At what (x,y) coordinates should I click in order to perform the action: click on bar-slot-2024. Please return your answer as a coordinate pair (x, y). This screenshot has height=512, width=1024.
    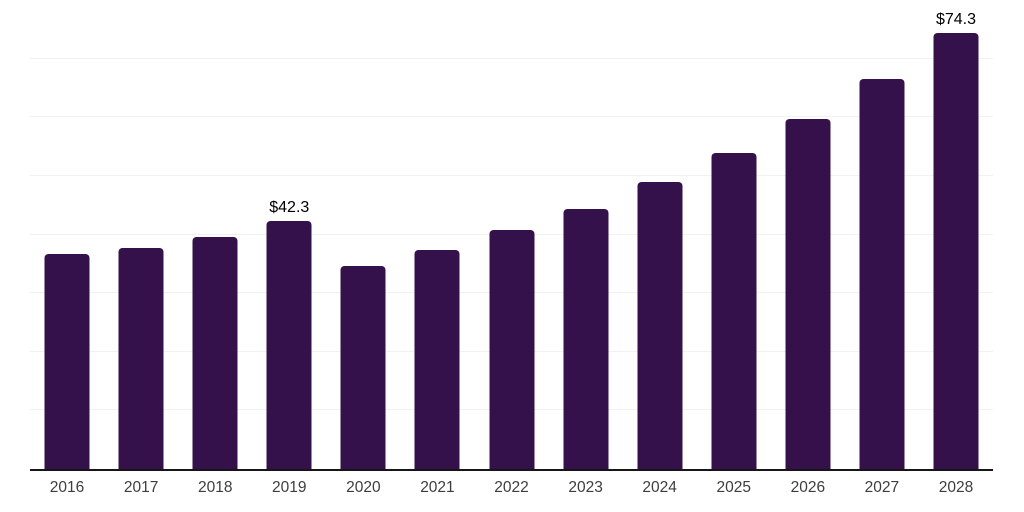
    Looking at the image, I should click on (660, 234).